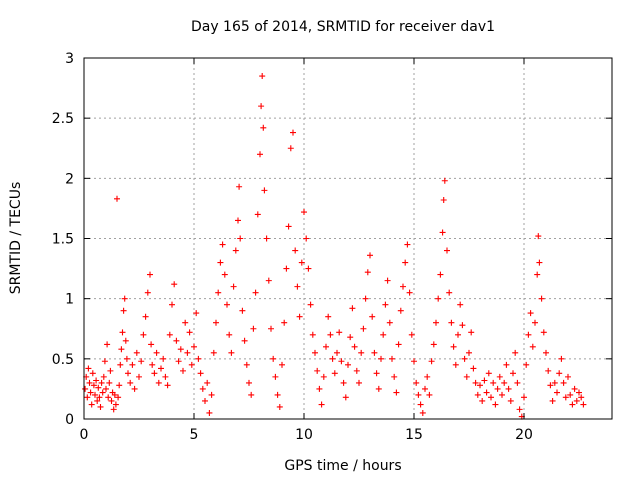 The height and width of the screenshot is (480, 640). What do you see at coordinates (63, 360) in the screenshot?
I see `y-tick-label: 0.5` at bounding box center [63, 360].